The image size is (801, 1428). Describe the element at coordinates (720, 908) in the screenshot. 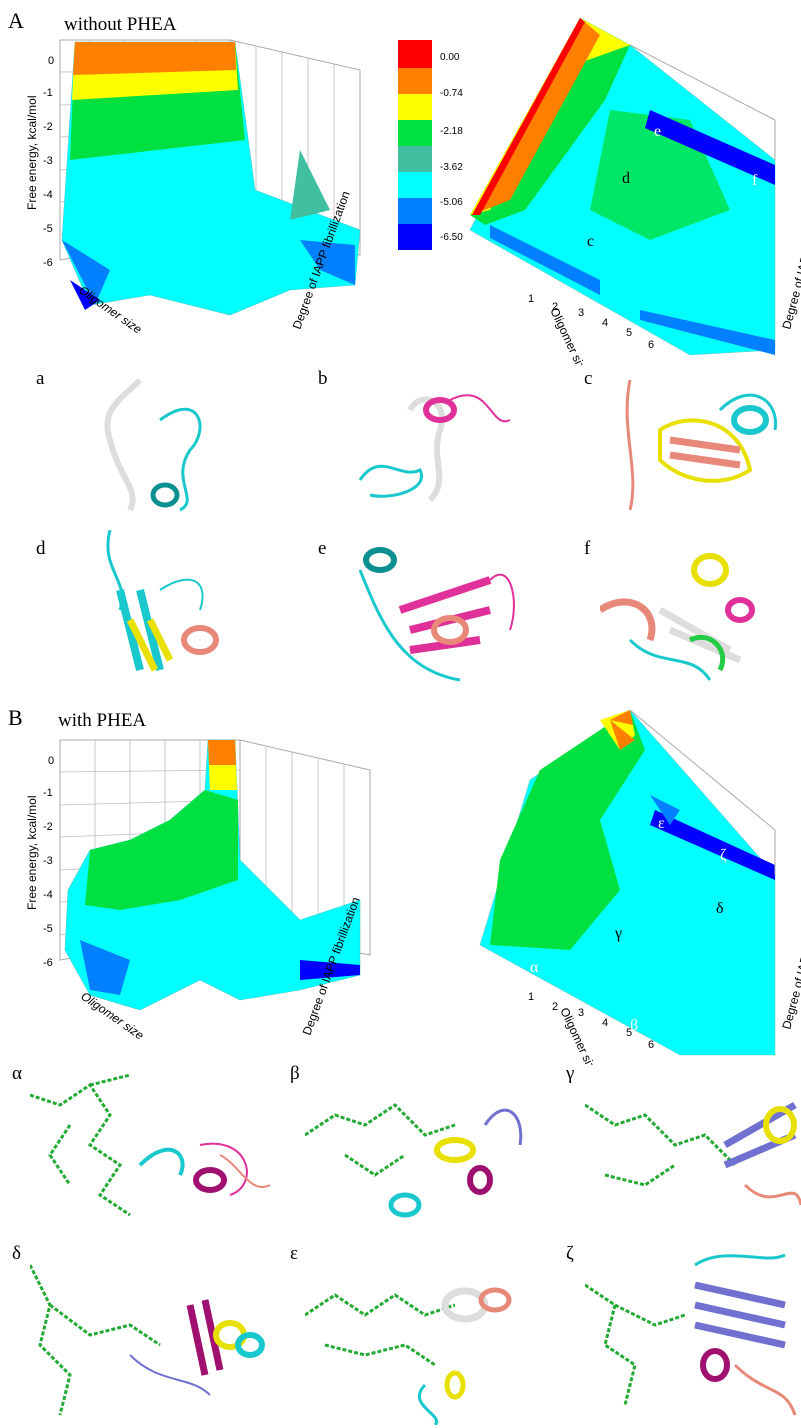

I see `b-point-delta: δ` at that location.